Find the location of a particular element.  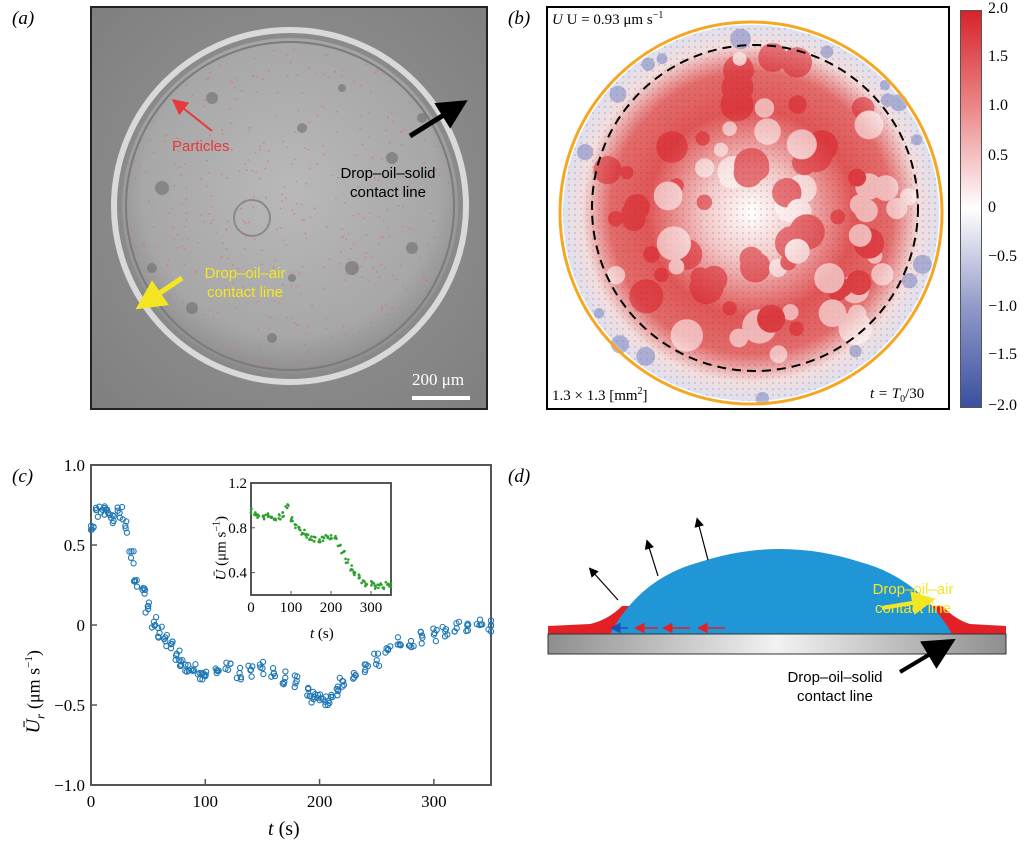

inset-y-tick-label: 0.8 is located at coordinates (237, 529).